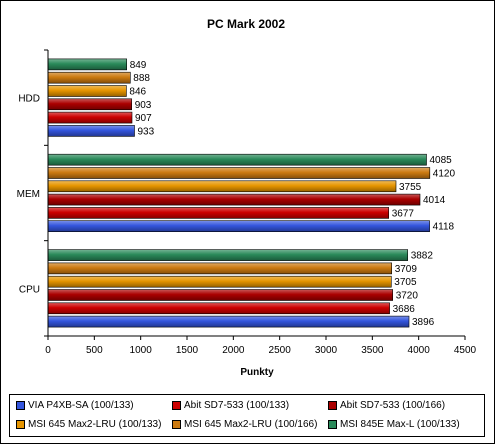 This screenshot has width=495, height=444. I want to click on data-label: 903, so click(143, 105).